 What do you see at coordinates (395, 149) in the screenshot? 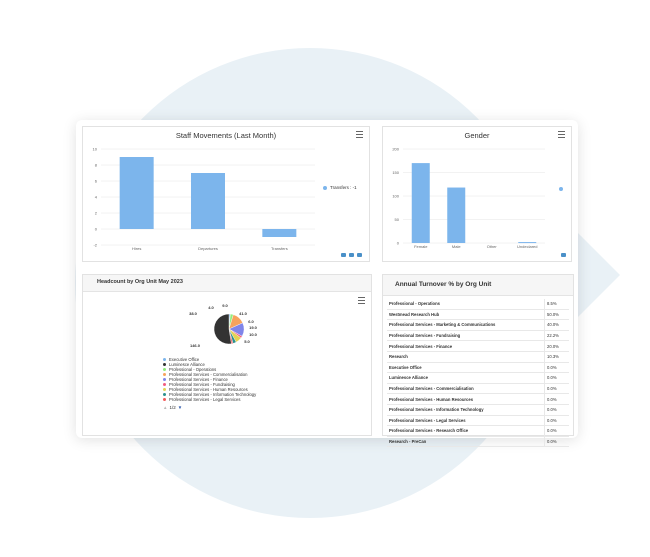
I see `y-tick-label: 200` at bounding box center [395, 149].